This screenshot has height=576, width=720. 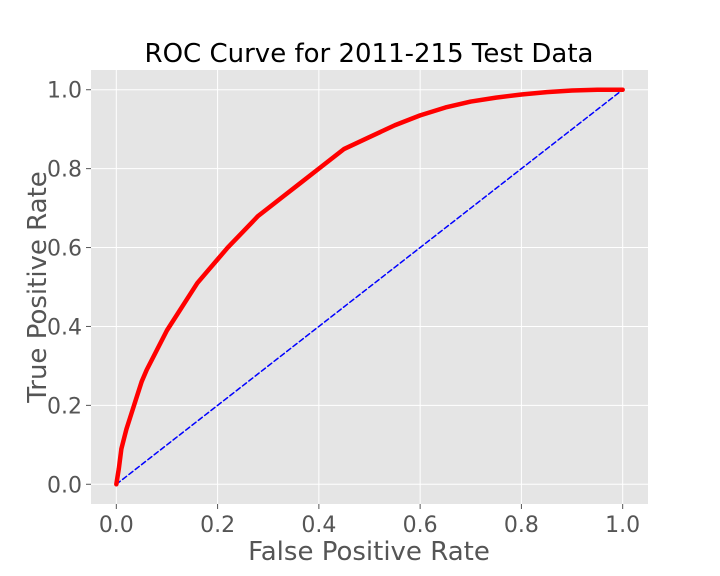 I want to click on chart-title: ROC Curve for 2011-215 Test Data, so click(x=369, y=54).